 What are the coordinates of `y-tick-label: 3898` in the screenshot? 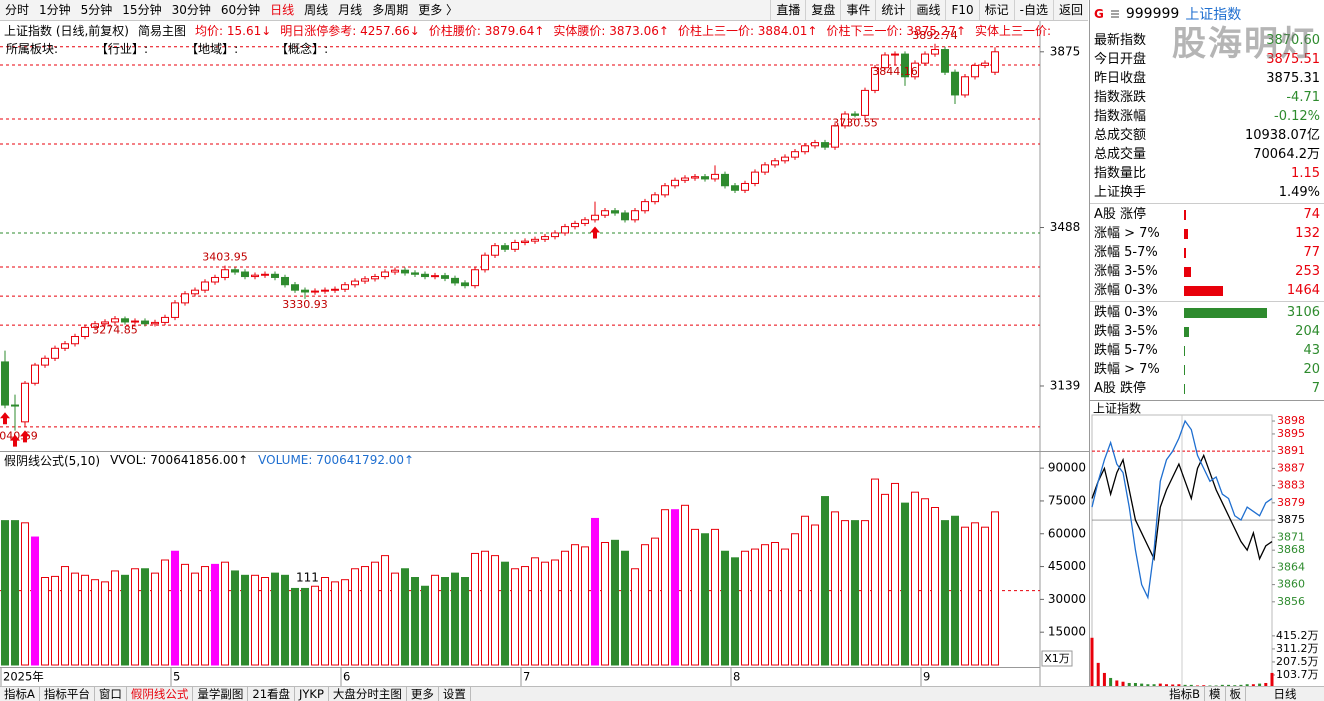 It's located at (1291, 420).